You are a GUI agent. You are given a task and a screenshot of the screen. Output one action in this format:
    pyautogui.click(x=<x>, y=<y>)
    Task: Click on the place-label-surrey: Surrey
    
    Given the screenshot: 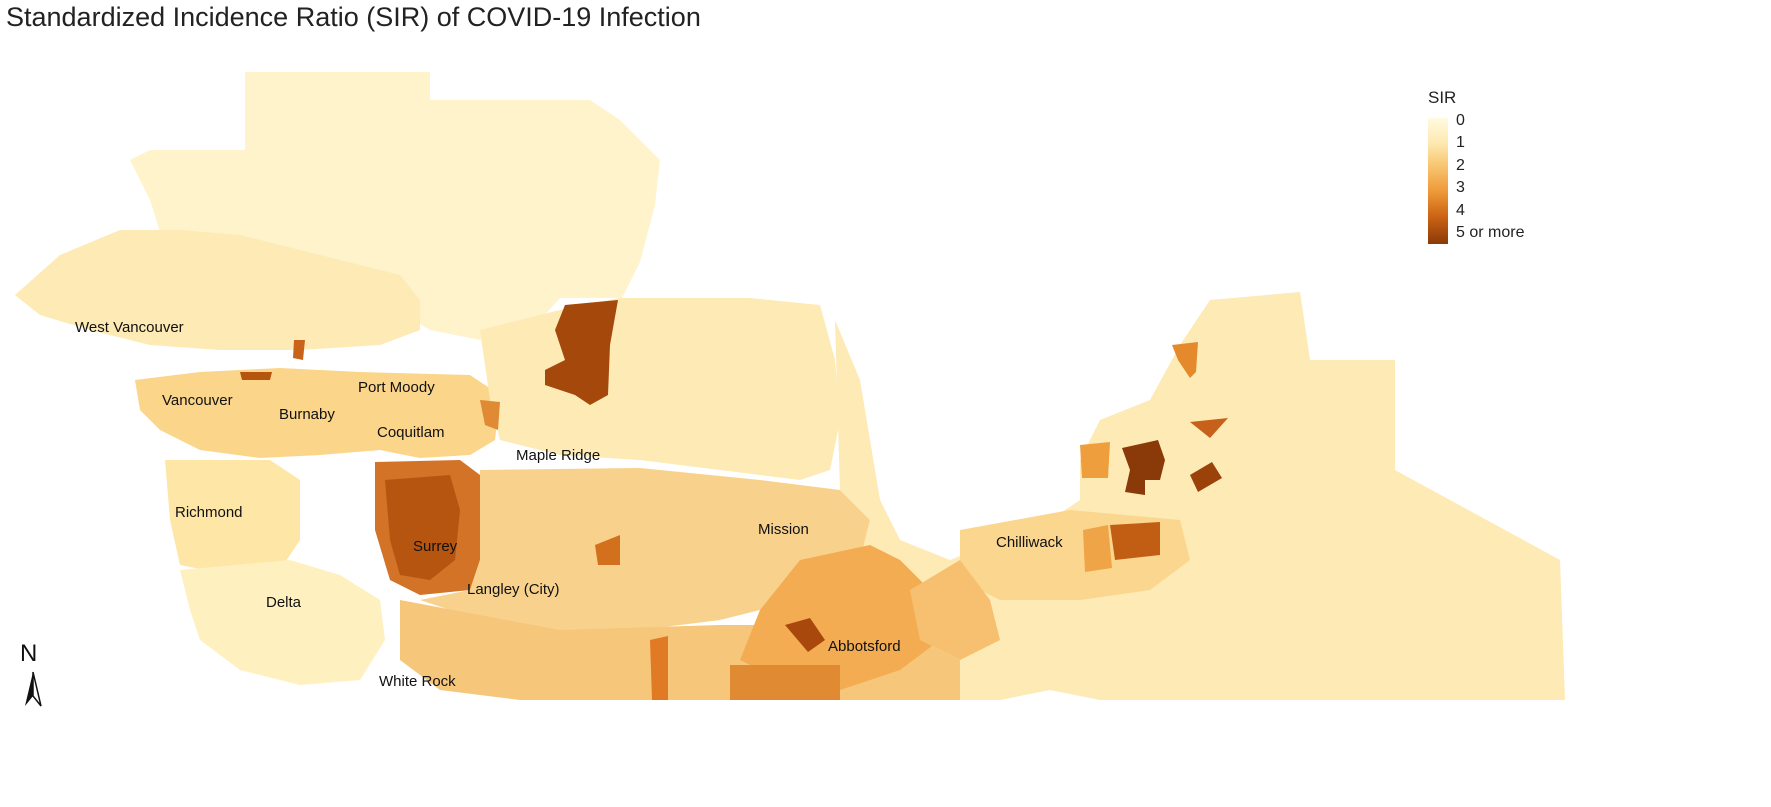 What is the action you would take?
    pyautogui.click(x=435, y=546)
    